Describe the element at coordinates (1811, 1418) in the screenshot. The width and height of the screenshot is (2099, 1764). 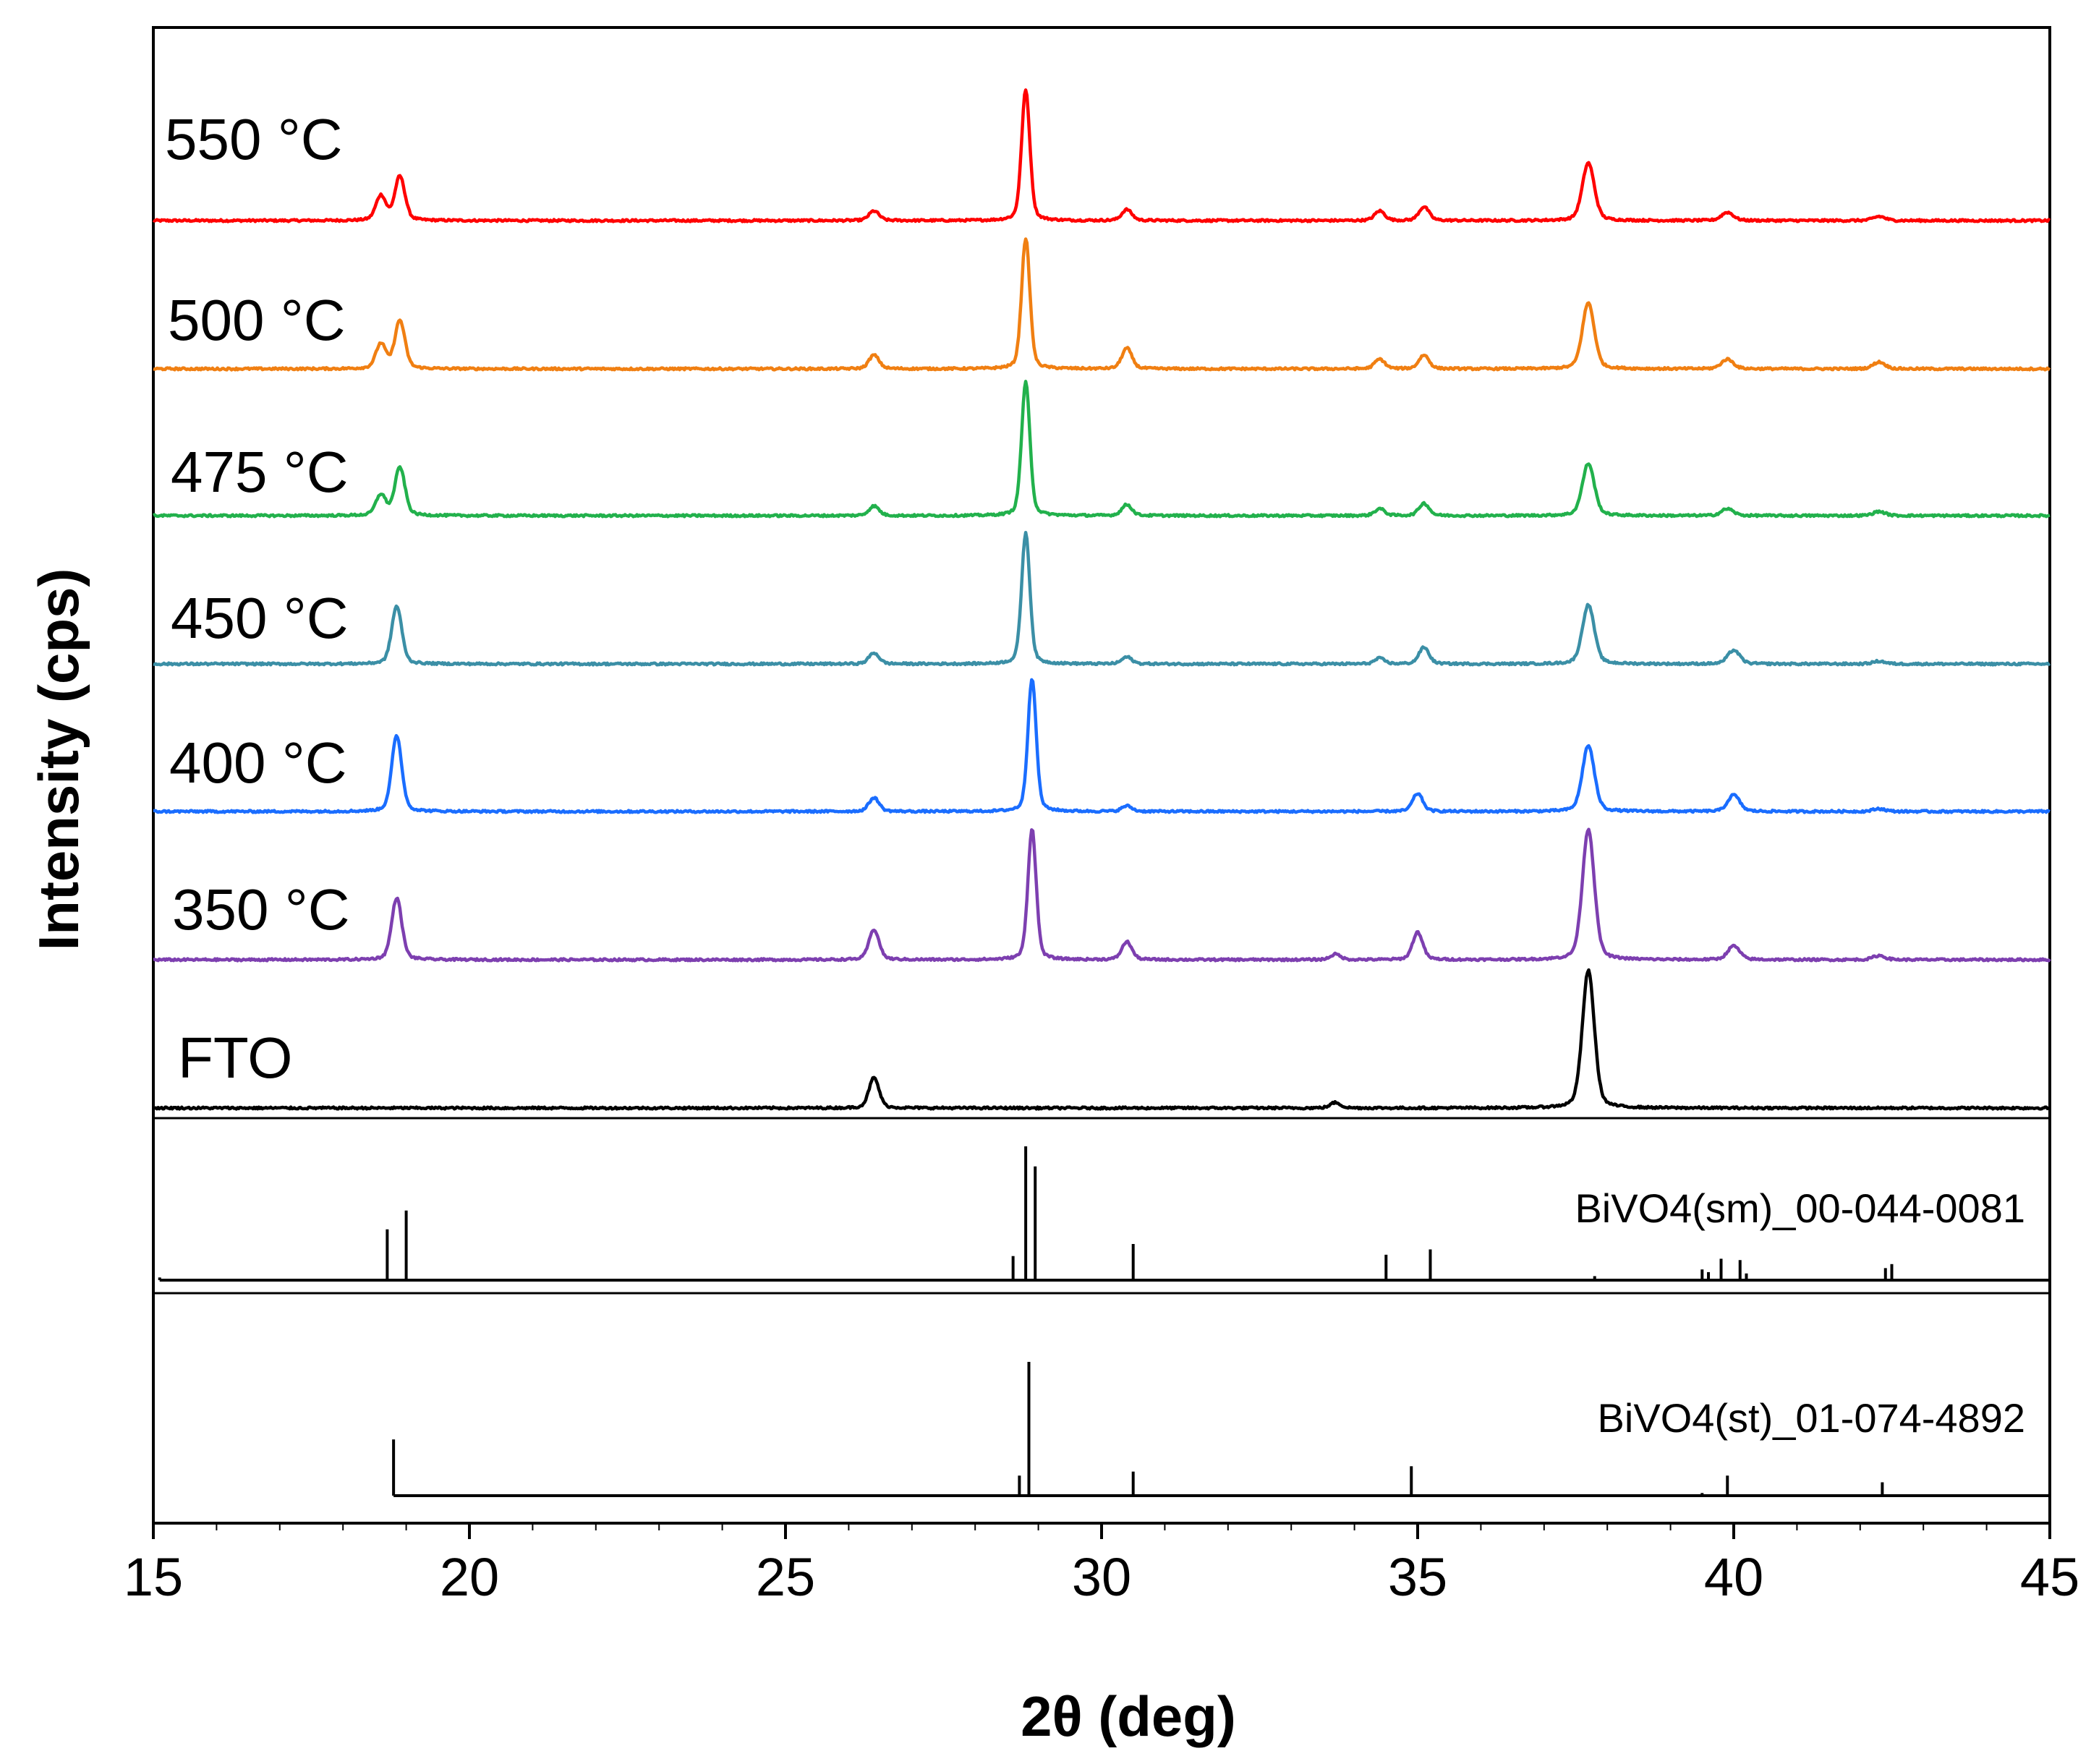
I see `reference-label-st: BiVO4(st)_01-074-4892` at that location.